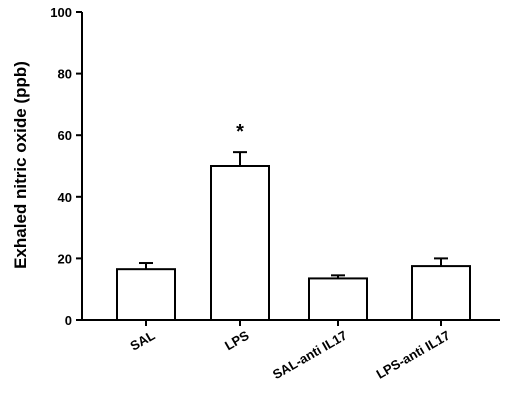  I want to click on x-tick-label: LPS-anti IL17, so click(413, 355).